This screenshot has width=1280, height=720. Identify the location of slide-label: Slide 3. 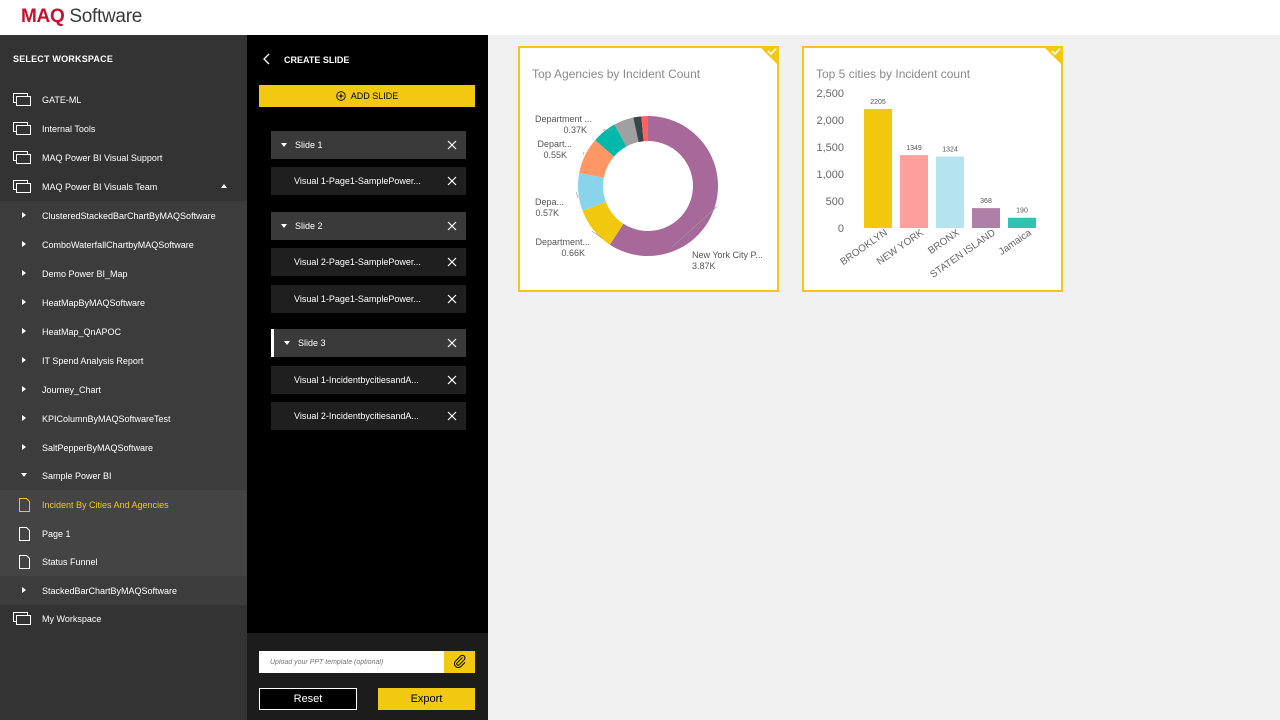
(312, 343).